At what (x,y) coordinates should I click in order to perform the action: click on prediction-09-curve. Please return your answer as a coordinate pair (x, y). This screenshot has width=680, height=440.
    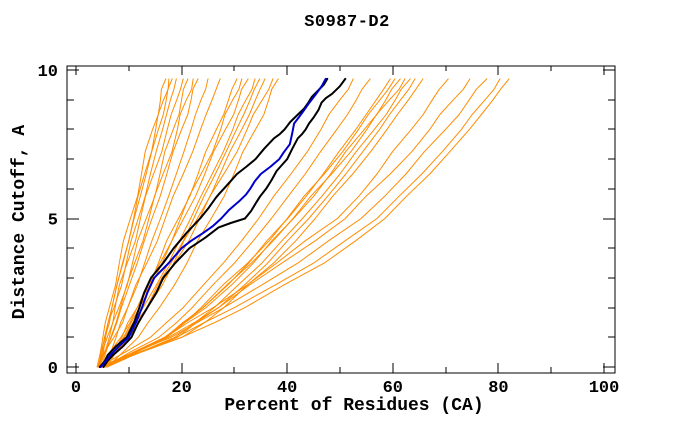
    Looking at the image, I should click on (155, 223).